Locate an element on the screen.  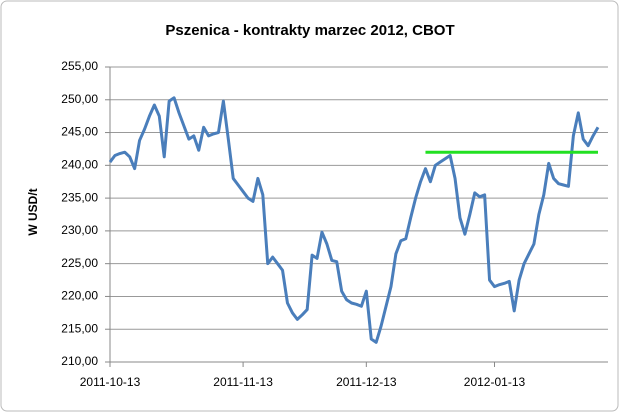
x-tick-label: 2011-11-13 is located at coordinates (243, 382).